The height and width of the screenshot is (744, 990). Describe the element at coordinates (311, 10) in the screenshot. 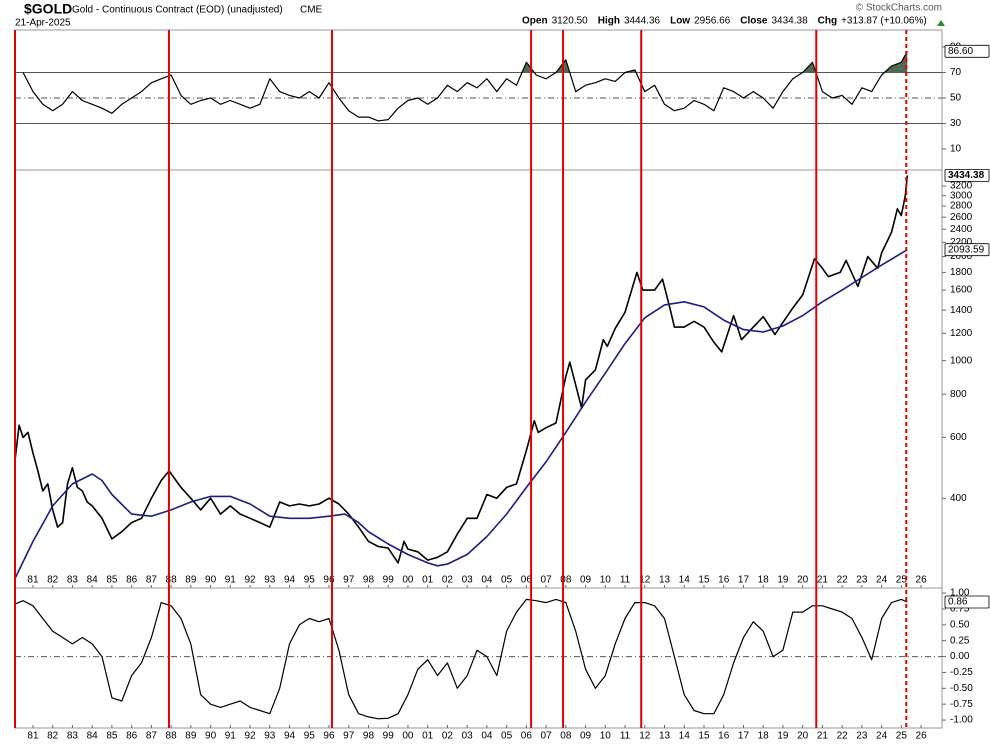

I see `exchange: CME` at that location.